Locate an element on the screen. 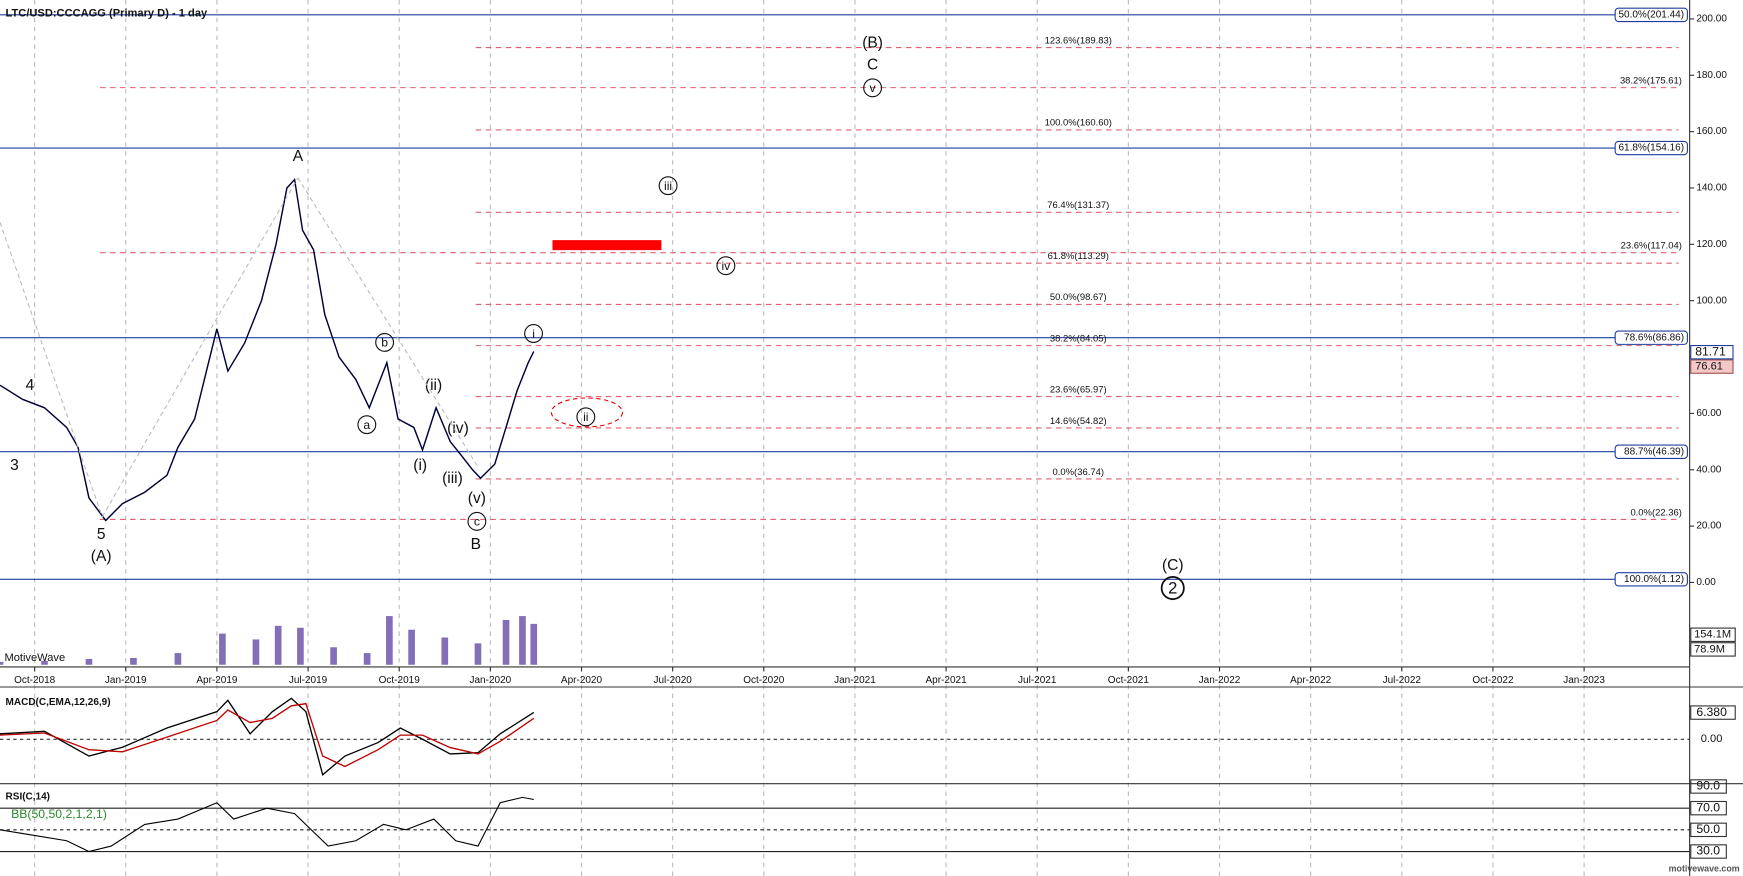 Image resolution: width=1743 pixels, height=876 pixels. wave-label: i is located at coordinates (533, 334).